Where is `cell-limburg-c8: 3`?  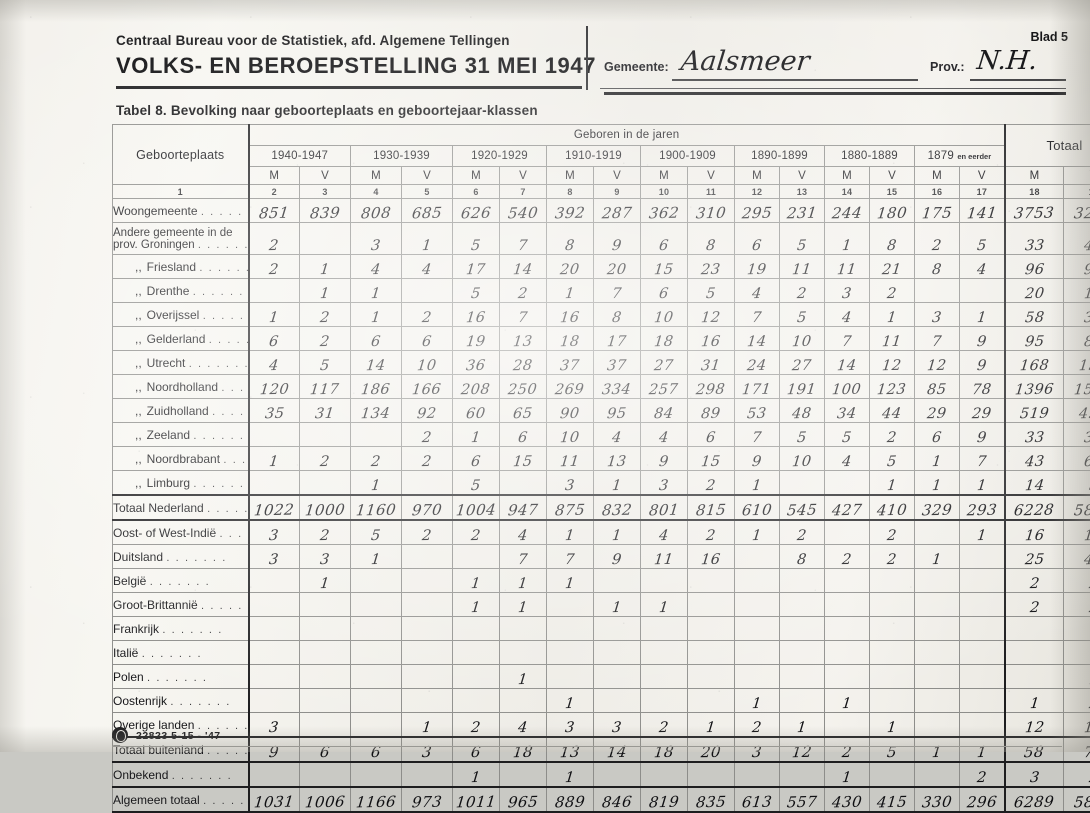
cell-limburg-c8: 3 is located at coordinates (570, 483).